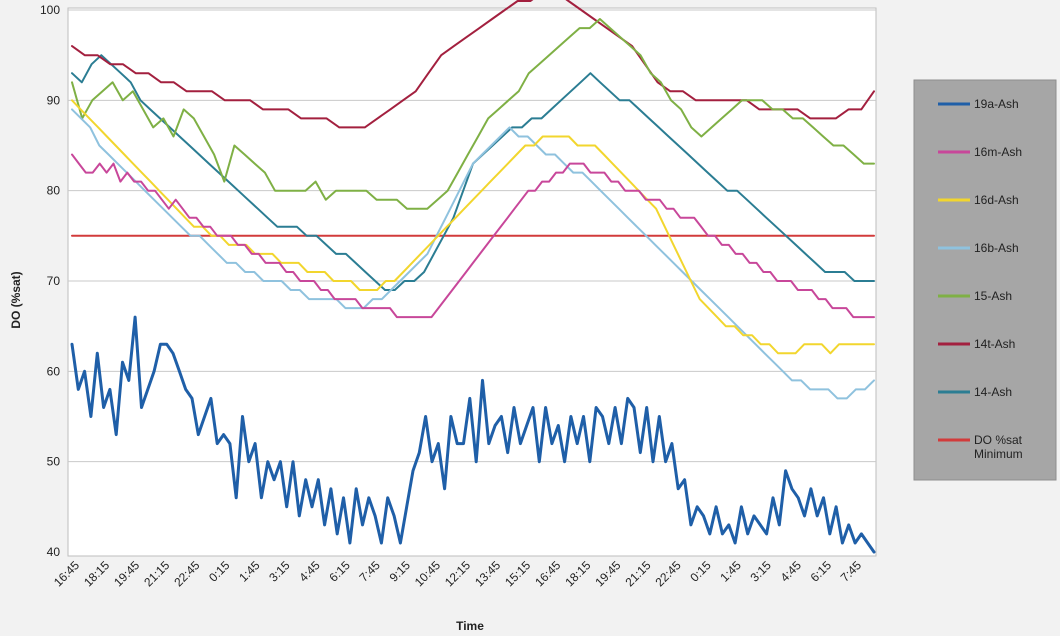 The width and height of the screenshot is (1060, 636). I want to click on legend-label: 15-Ash, so click(993, 296).